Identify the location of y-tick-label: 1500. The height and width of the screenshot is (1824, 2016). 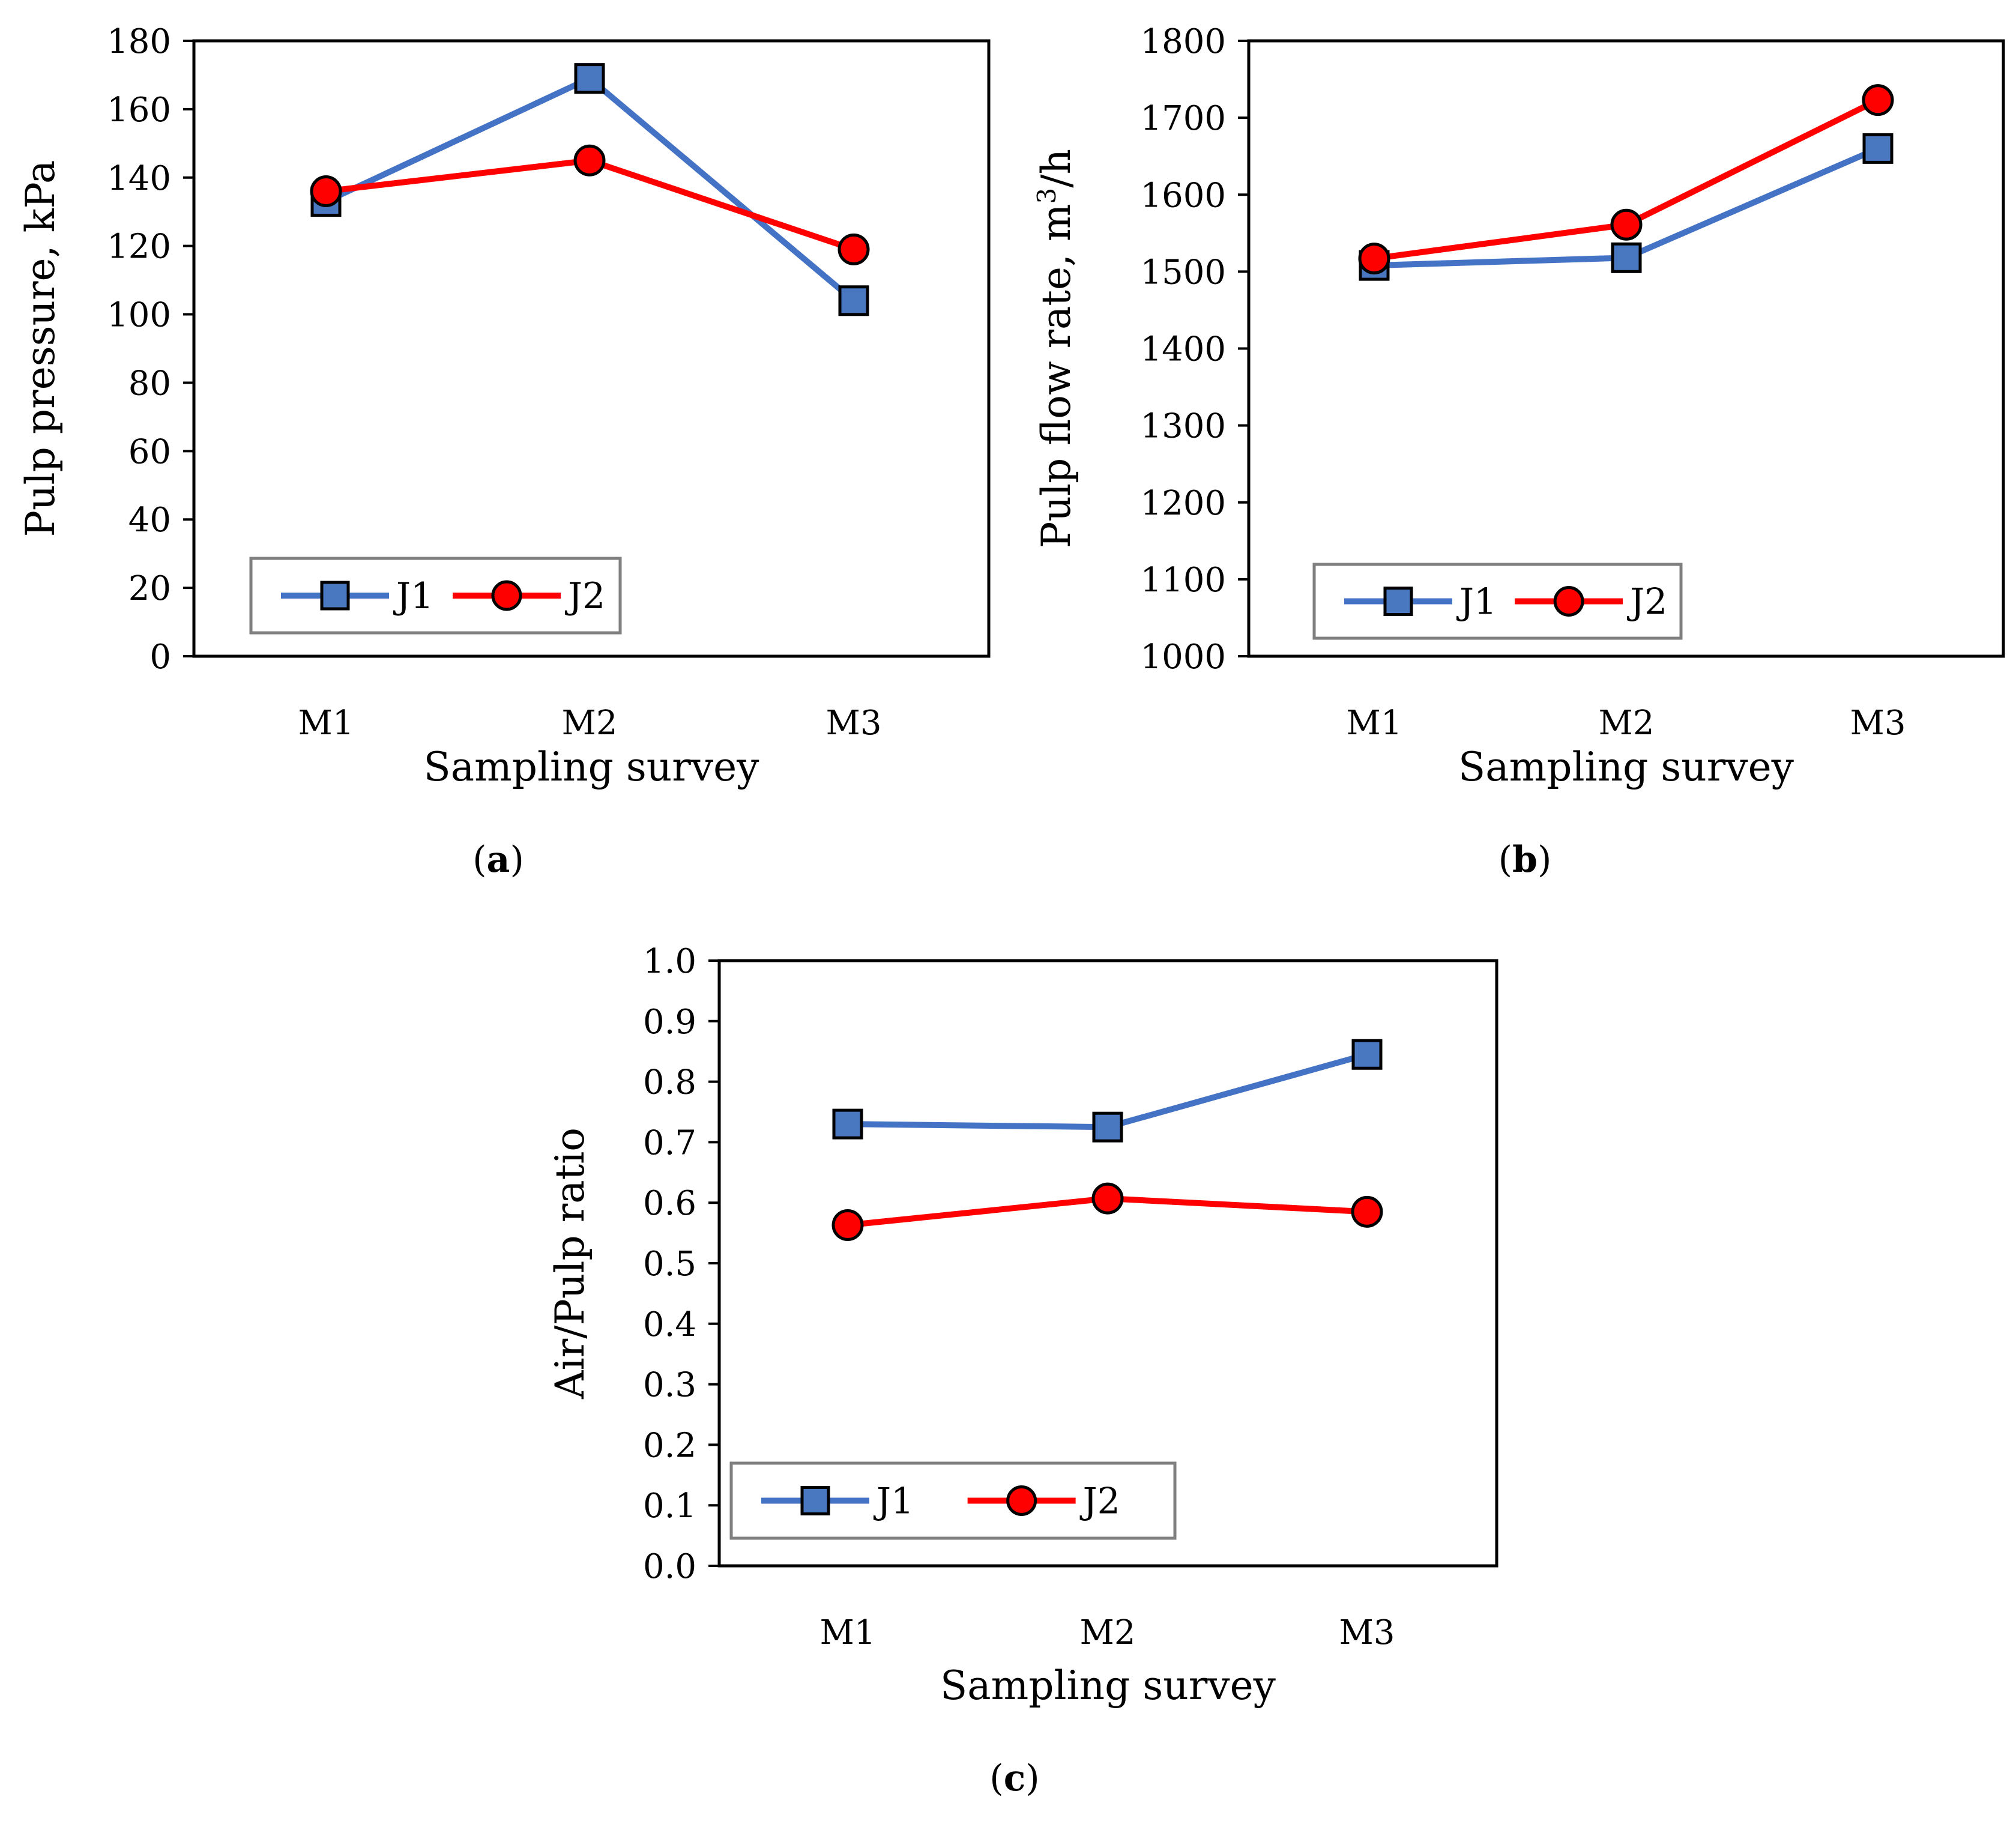
(1183, 272).